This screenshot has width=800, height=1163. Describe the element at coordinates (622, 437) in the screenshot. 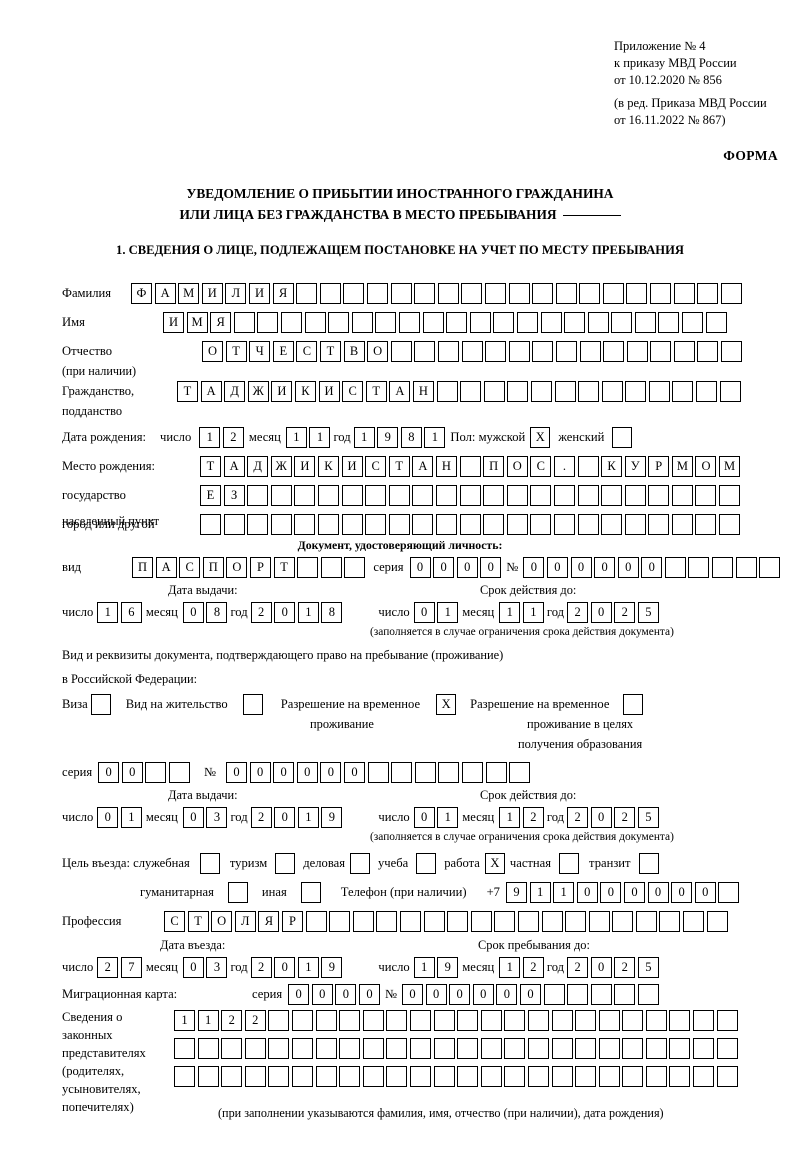

I see `sex-female-checkbox` at that location.